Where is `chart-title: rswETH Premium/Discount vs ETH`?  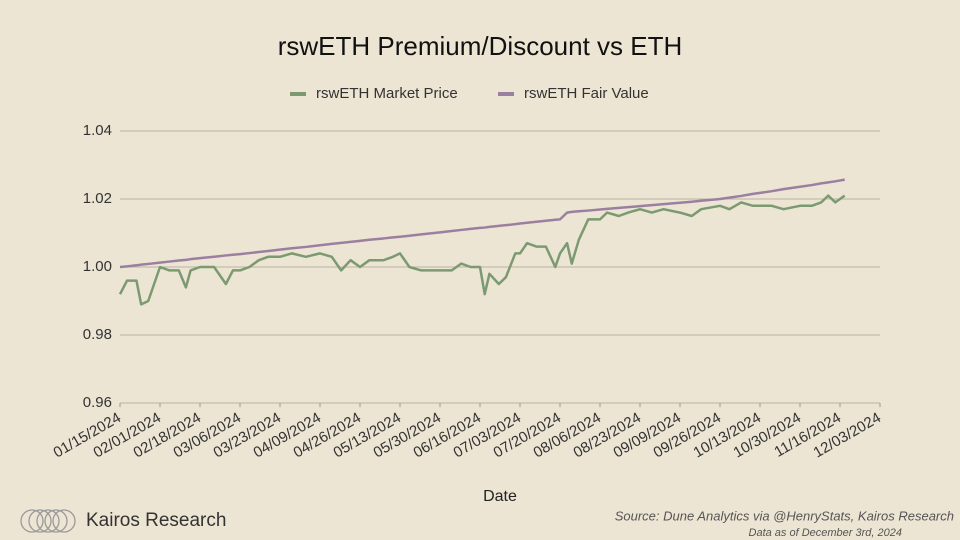
chart-title: rswETH Premium/Discount vs ETH is located at coordinates (480, 46).